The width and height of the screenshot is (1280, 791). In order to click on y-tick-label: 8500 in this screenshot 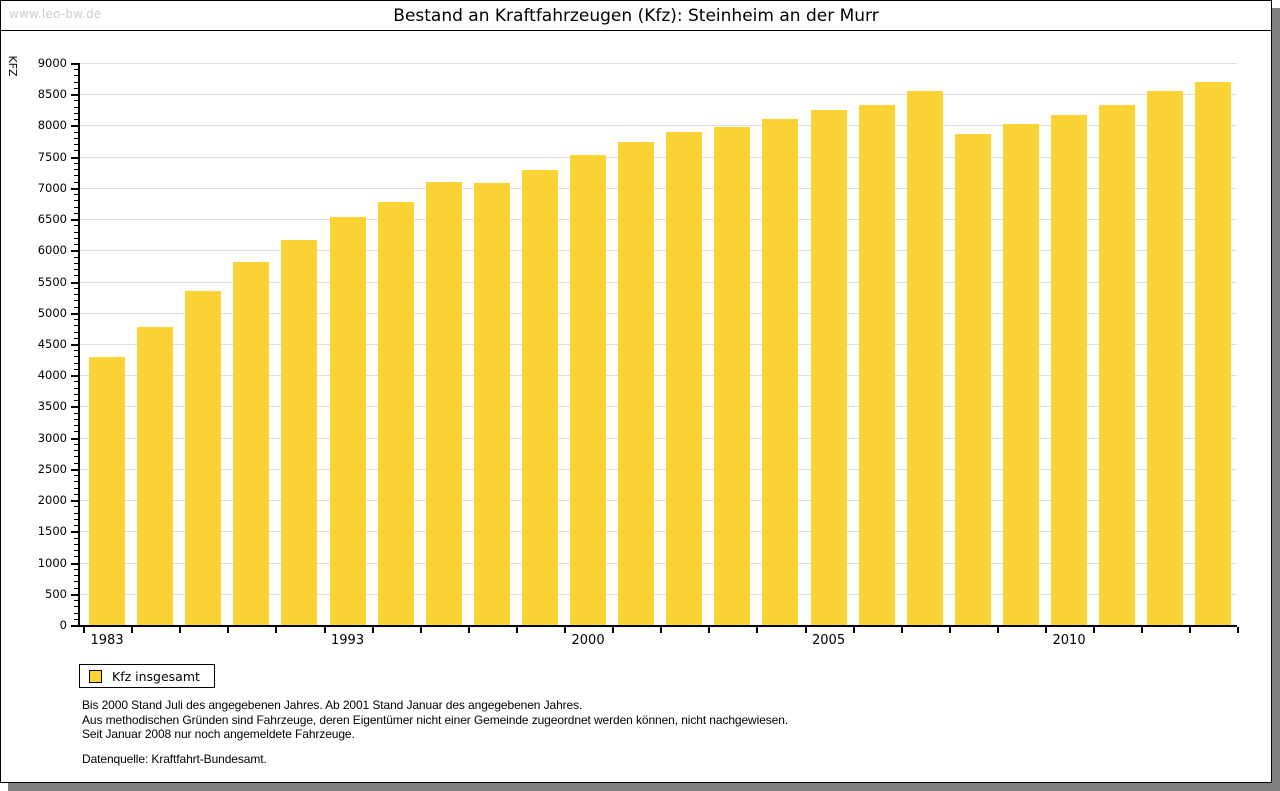, I will do `click(52, 94)`.